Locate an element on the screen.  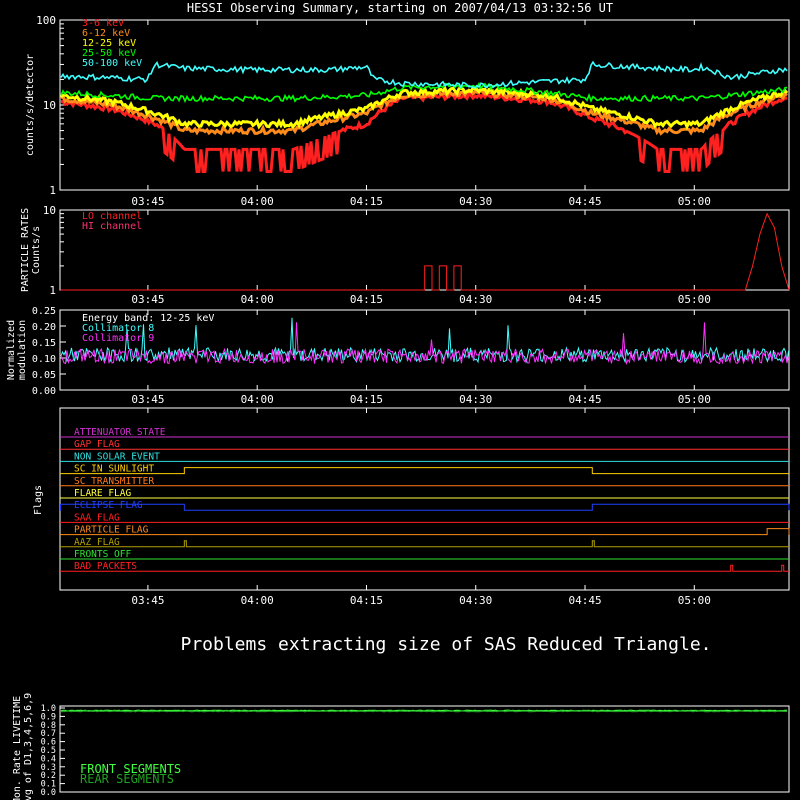
particle-ytick-label: 10 is located at coordinates (49, 210).